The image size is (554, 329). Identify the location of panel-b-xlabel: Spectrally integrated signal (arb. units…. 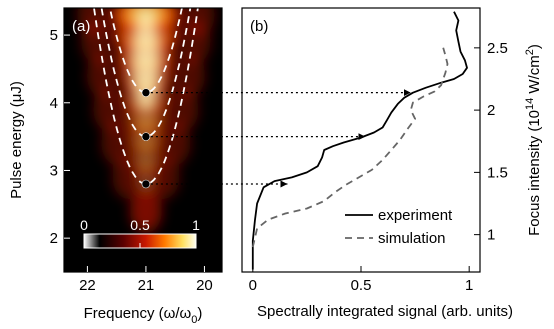
(385, 311).